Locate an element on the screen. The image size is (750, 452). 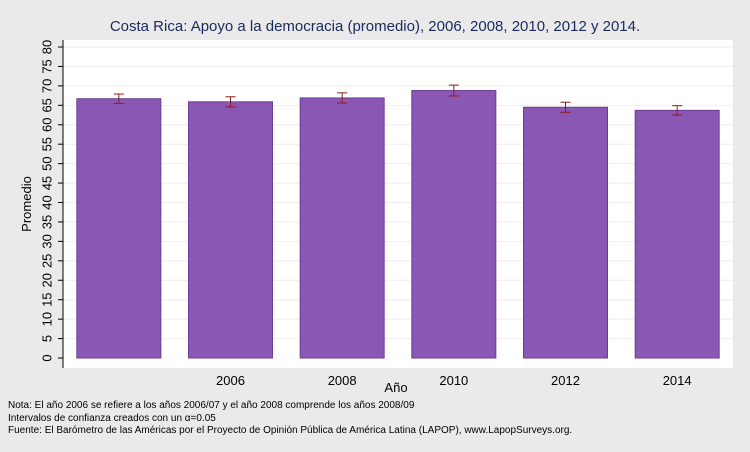
y-tick-label: 0 is located at coordinates (47, 357).